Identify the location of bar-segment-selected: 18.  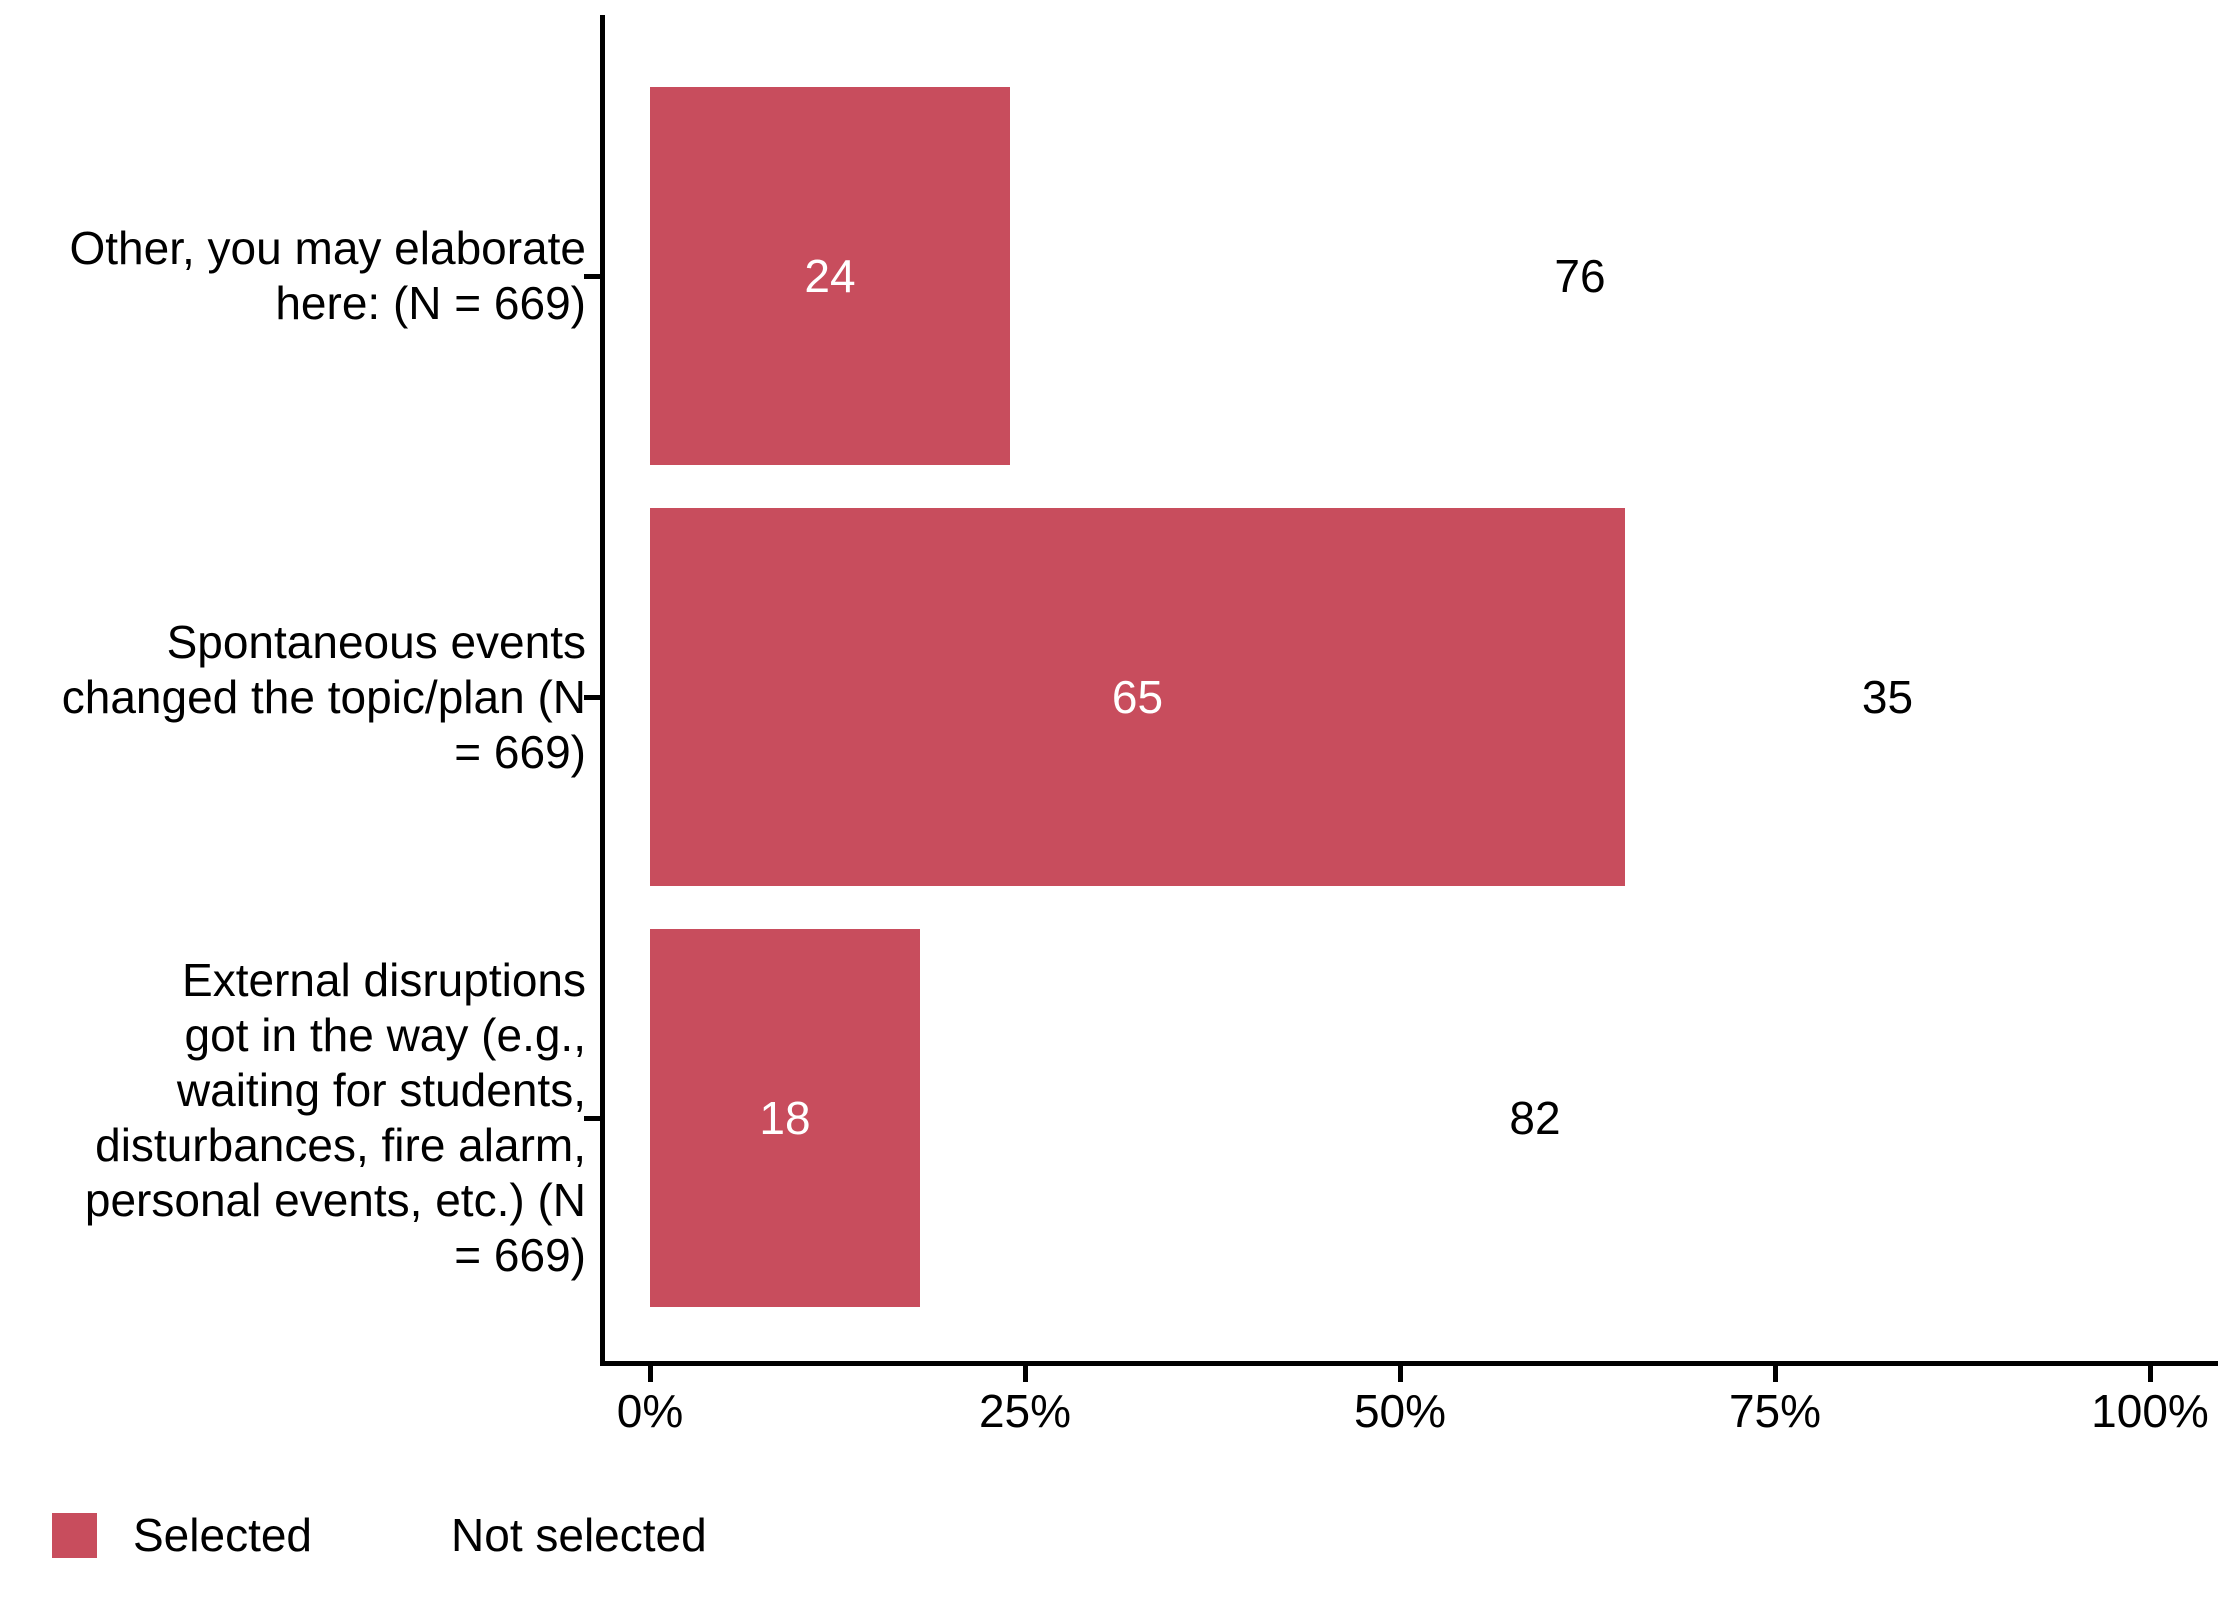
(785, 1118).